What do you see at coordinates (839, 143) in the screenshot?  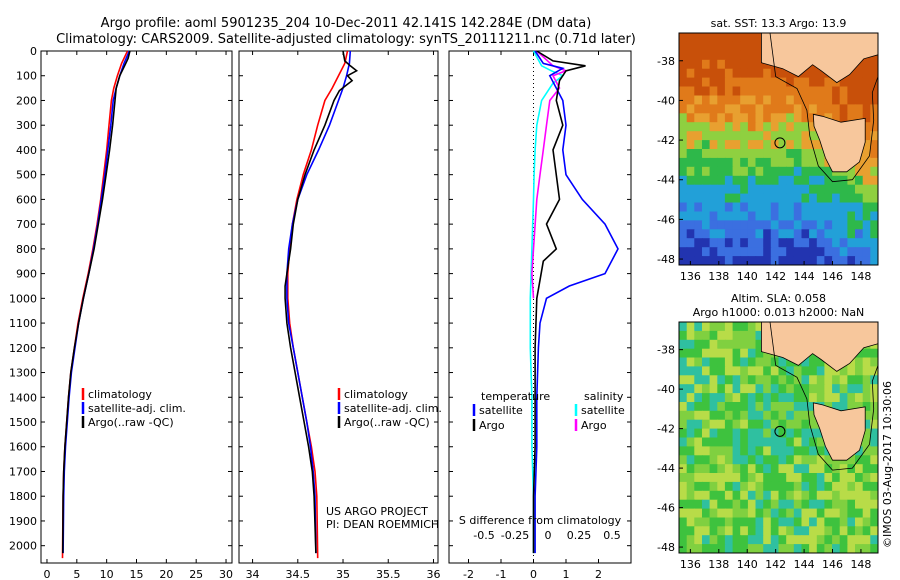 I see `tasmania` at bounding box center [839, 143].